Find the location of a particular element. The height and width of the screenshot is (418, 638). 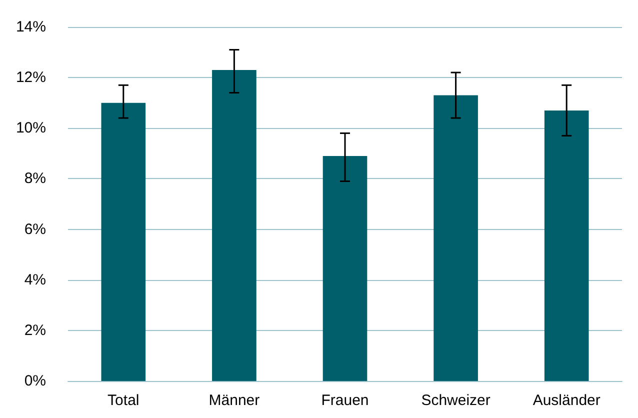

x-tick-label: Männer is located at coordinates (234, 400).